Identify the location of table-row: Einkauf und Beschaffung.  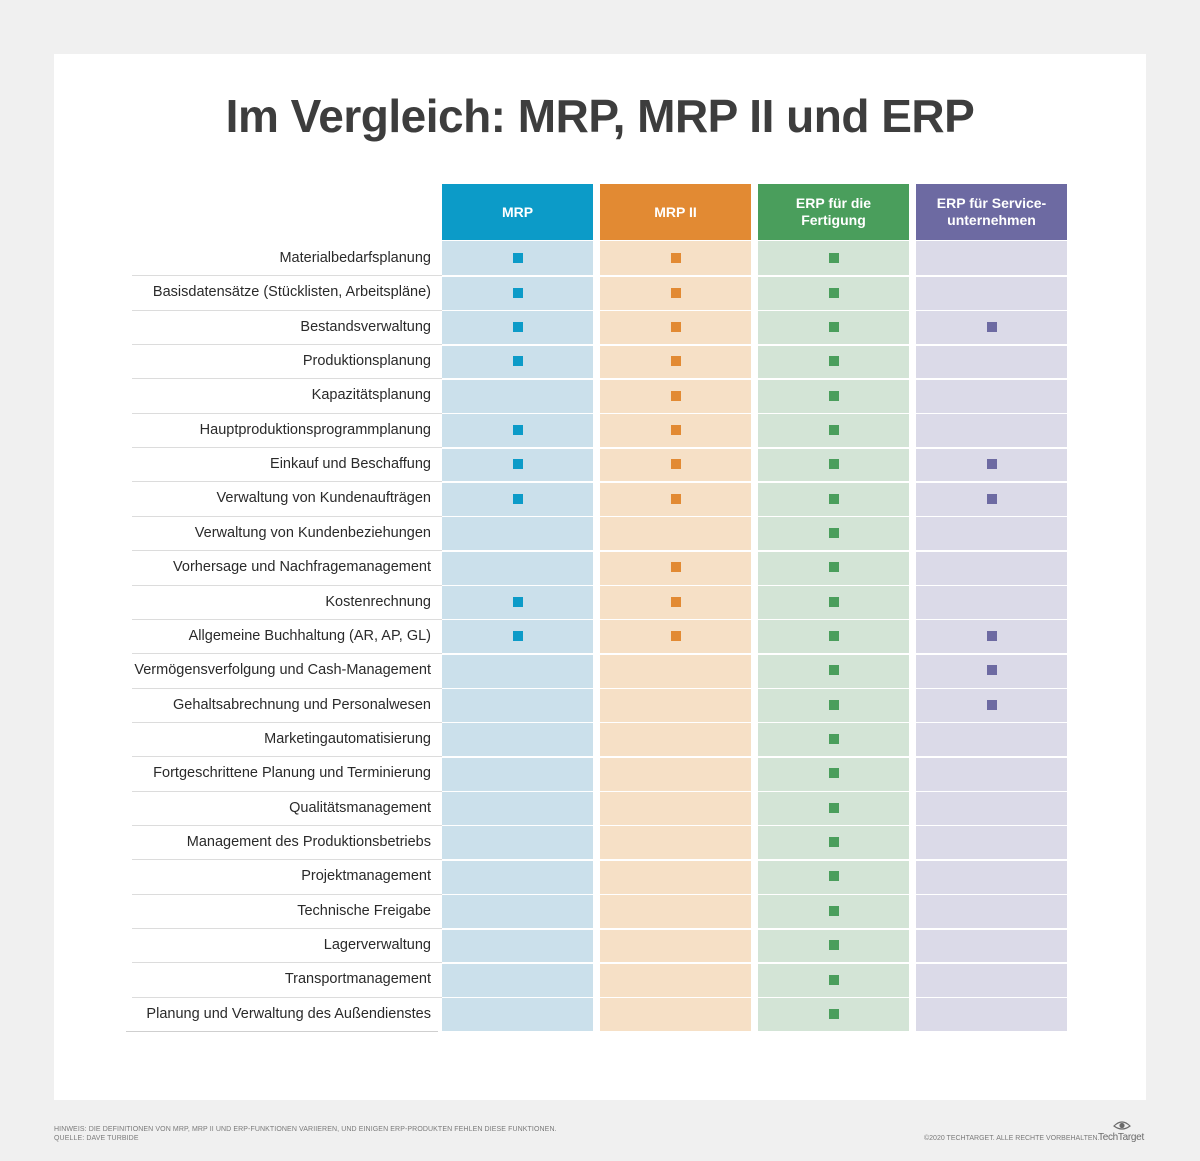
(598, 464).